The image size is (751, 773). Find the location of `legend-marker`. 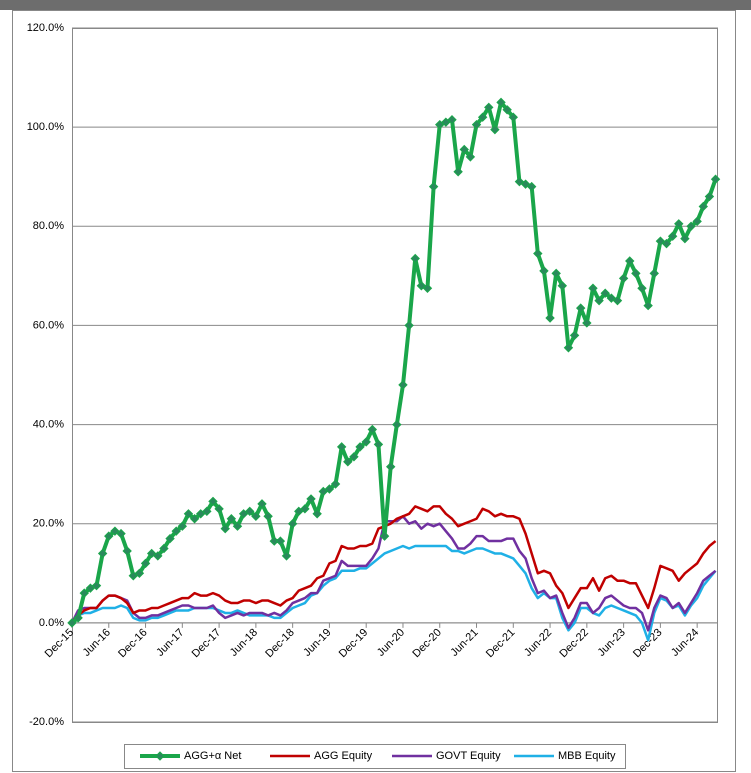

legend-marker is located at coordinates (160, 756).